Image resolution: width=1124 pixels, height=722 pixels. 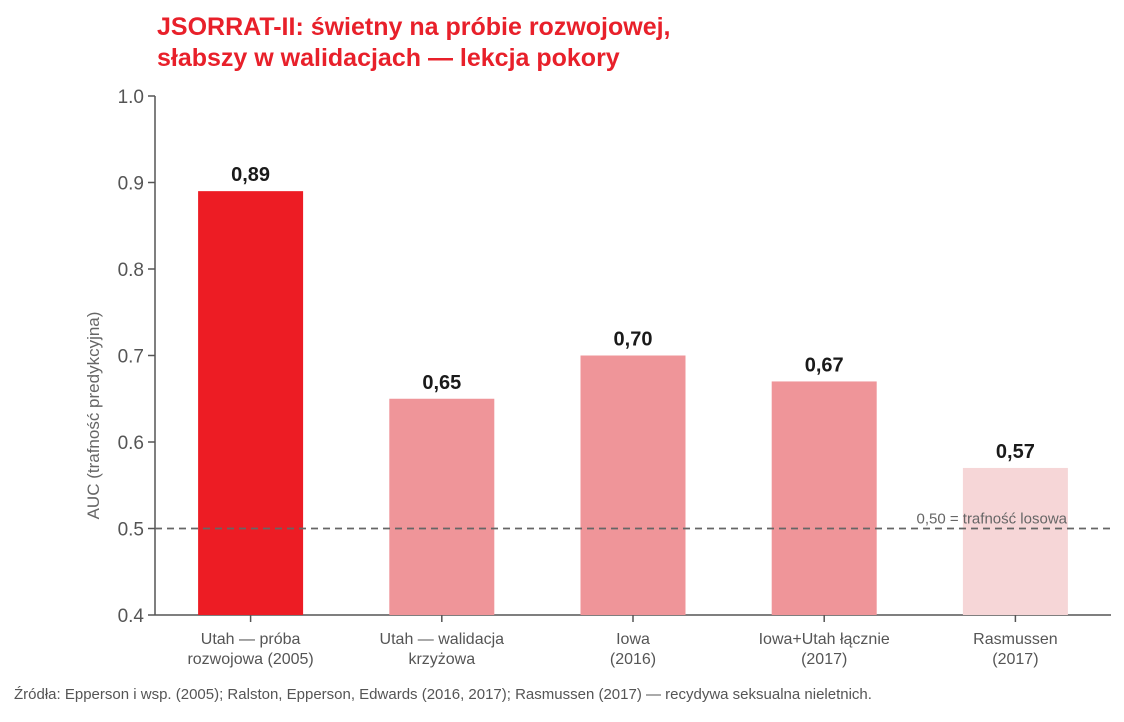 What do you see at coordinates (131, 270) in the screenshot?
I see `y-tick-label: 0.8` at bounding box center [131, 270].